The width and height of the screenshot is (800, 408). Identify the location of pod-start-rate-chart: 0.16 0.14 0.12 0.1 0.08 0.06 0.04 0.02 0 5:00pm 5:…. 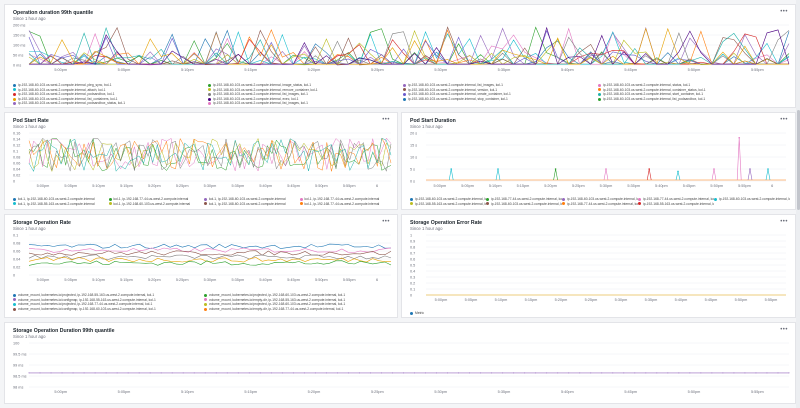
(204, 162).